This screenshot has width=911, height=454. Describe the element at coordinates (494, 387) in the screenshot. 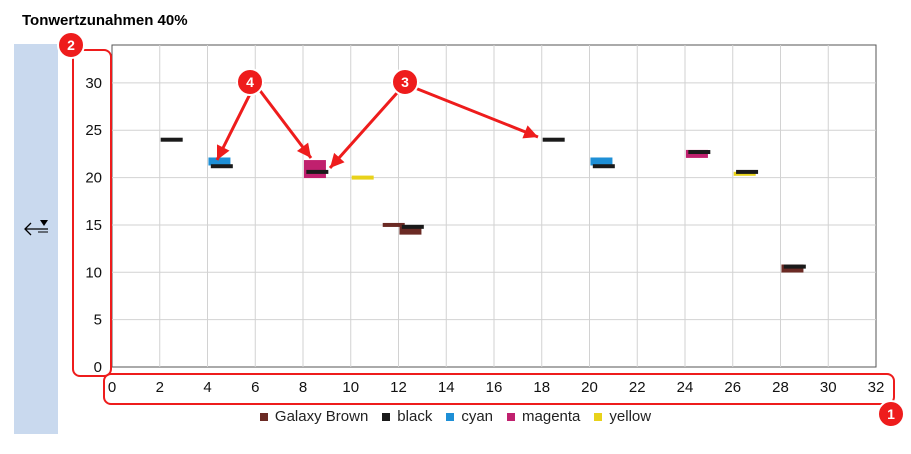

I see `x-tick-label: 16` at that location.